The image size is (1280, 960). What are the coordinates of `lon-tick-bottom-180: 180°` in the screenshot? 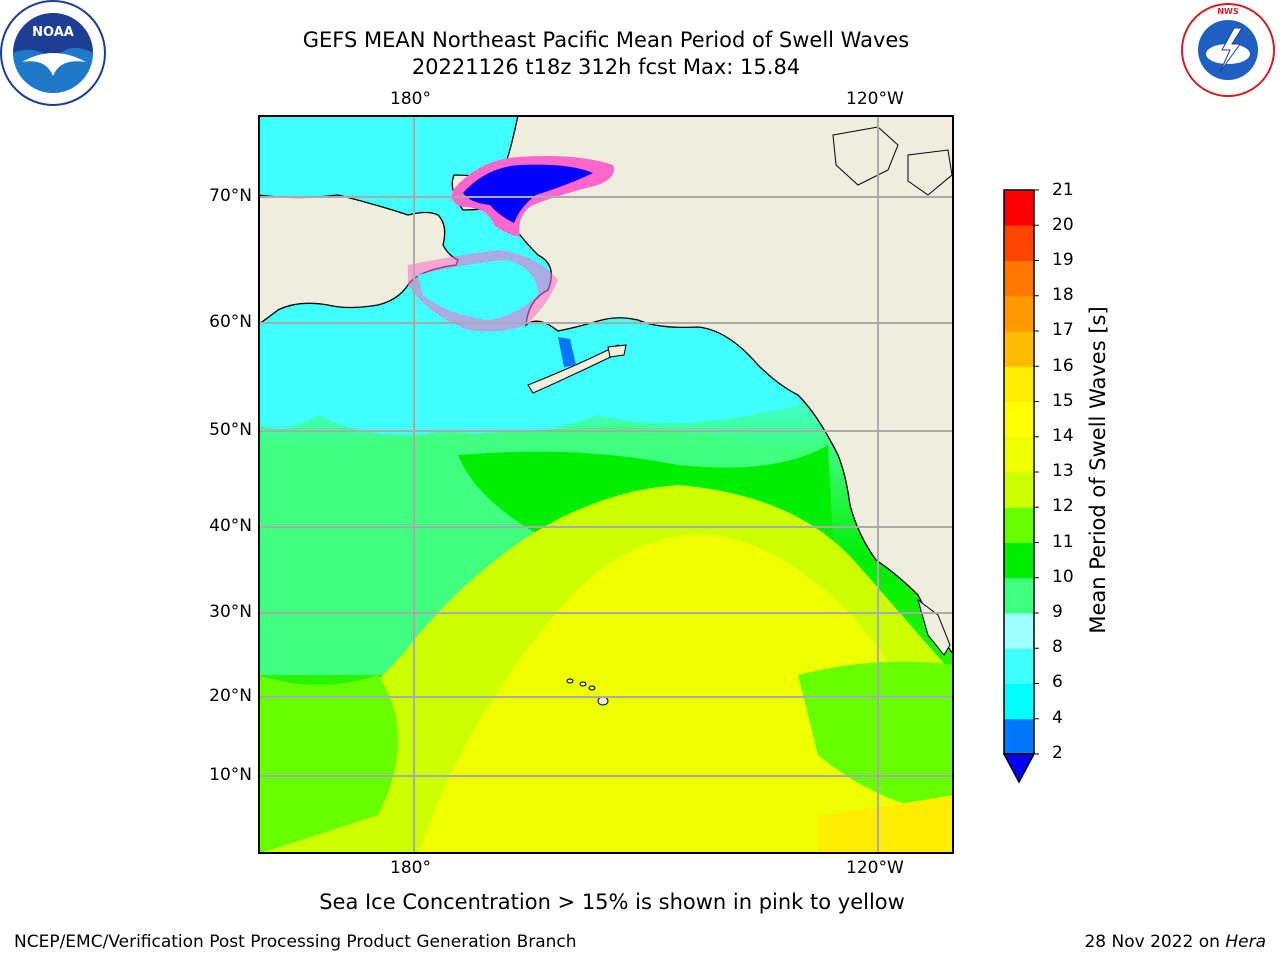 It's located at (410, 868).